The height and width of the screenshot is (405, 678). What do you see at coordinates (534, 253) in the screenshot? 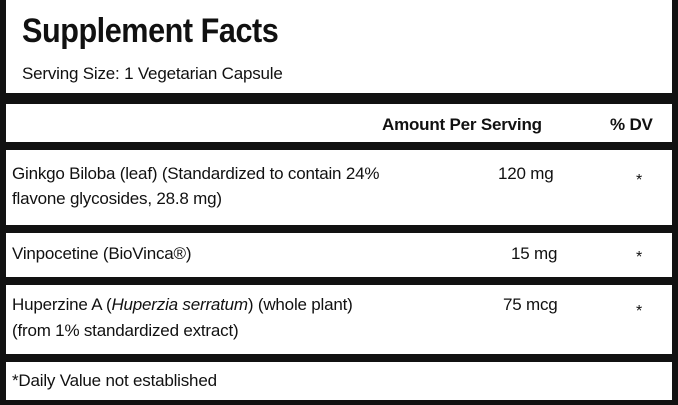
I see `amount: 15 mg` at bounding box center [534, 253].